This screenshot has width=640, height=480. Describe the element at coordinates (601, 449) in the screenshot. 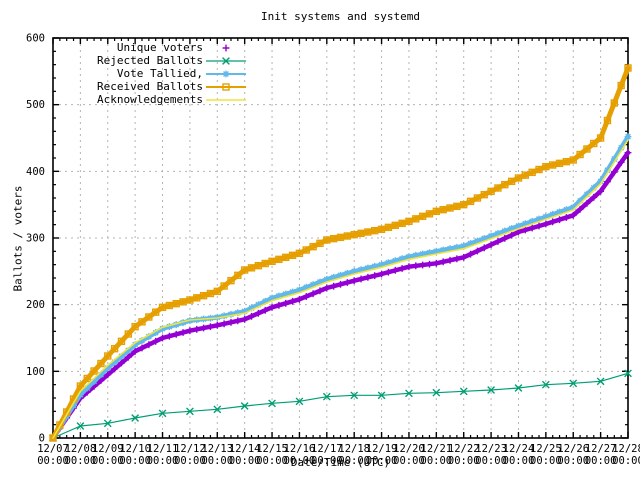

I see `svg-text: 12/27` at that location.